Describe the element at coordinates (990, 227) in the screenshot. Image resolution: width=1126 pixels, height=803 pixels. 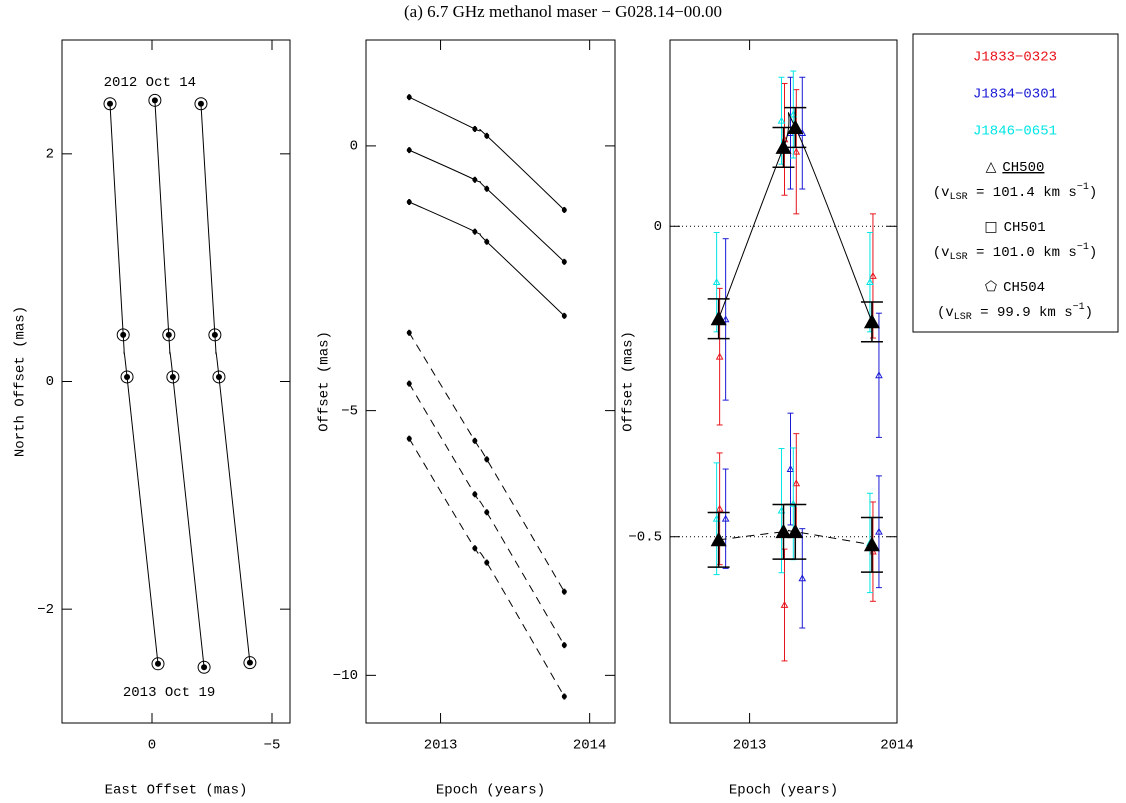
I see `legend-symbol: □` at that location.